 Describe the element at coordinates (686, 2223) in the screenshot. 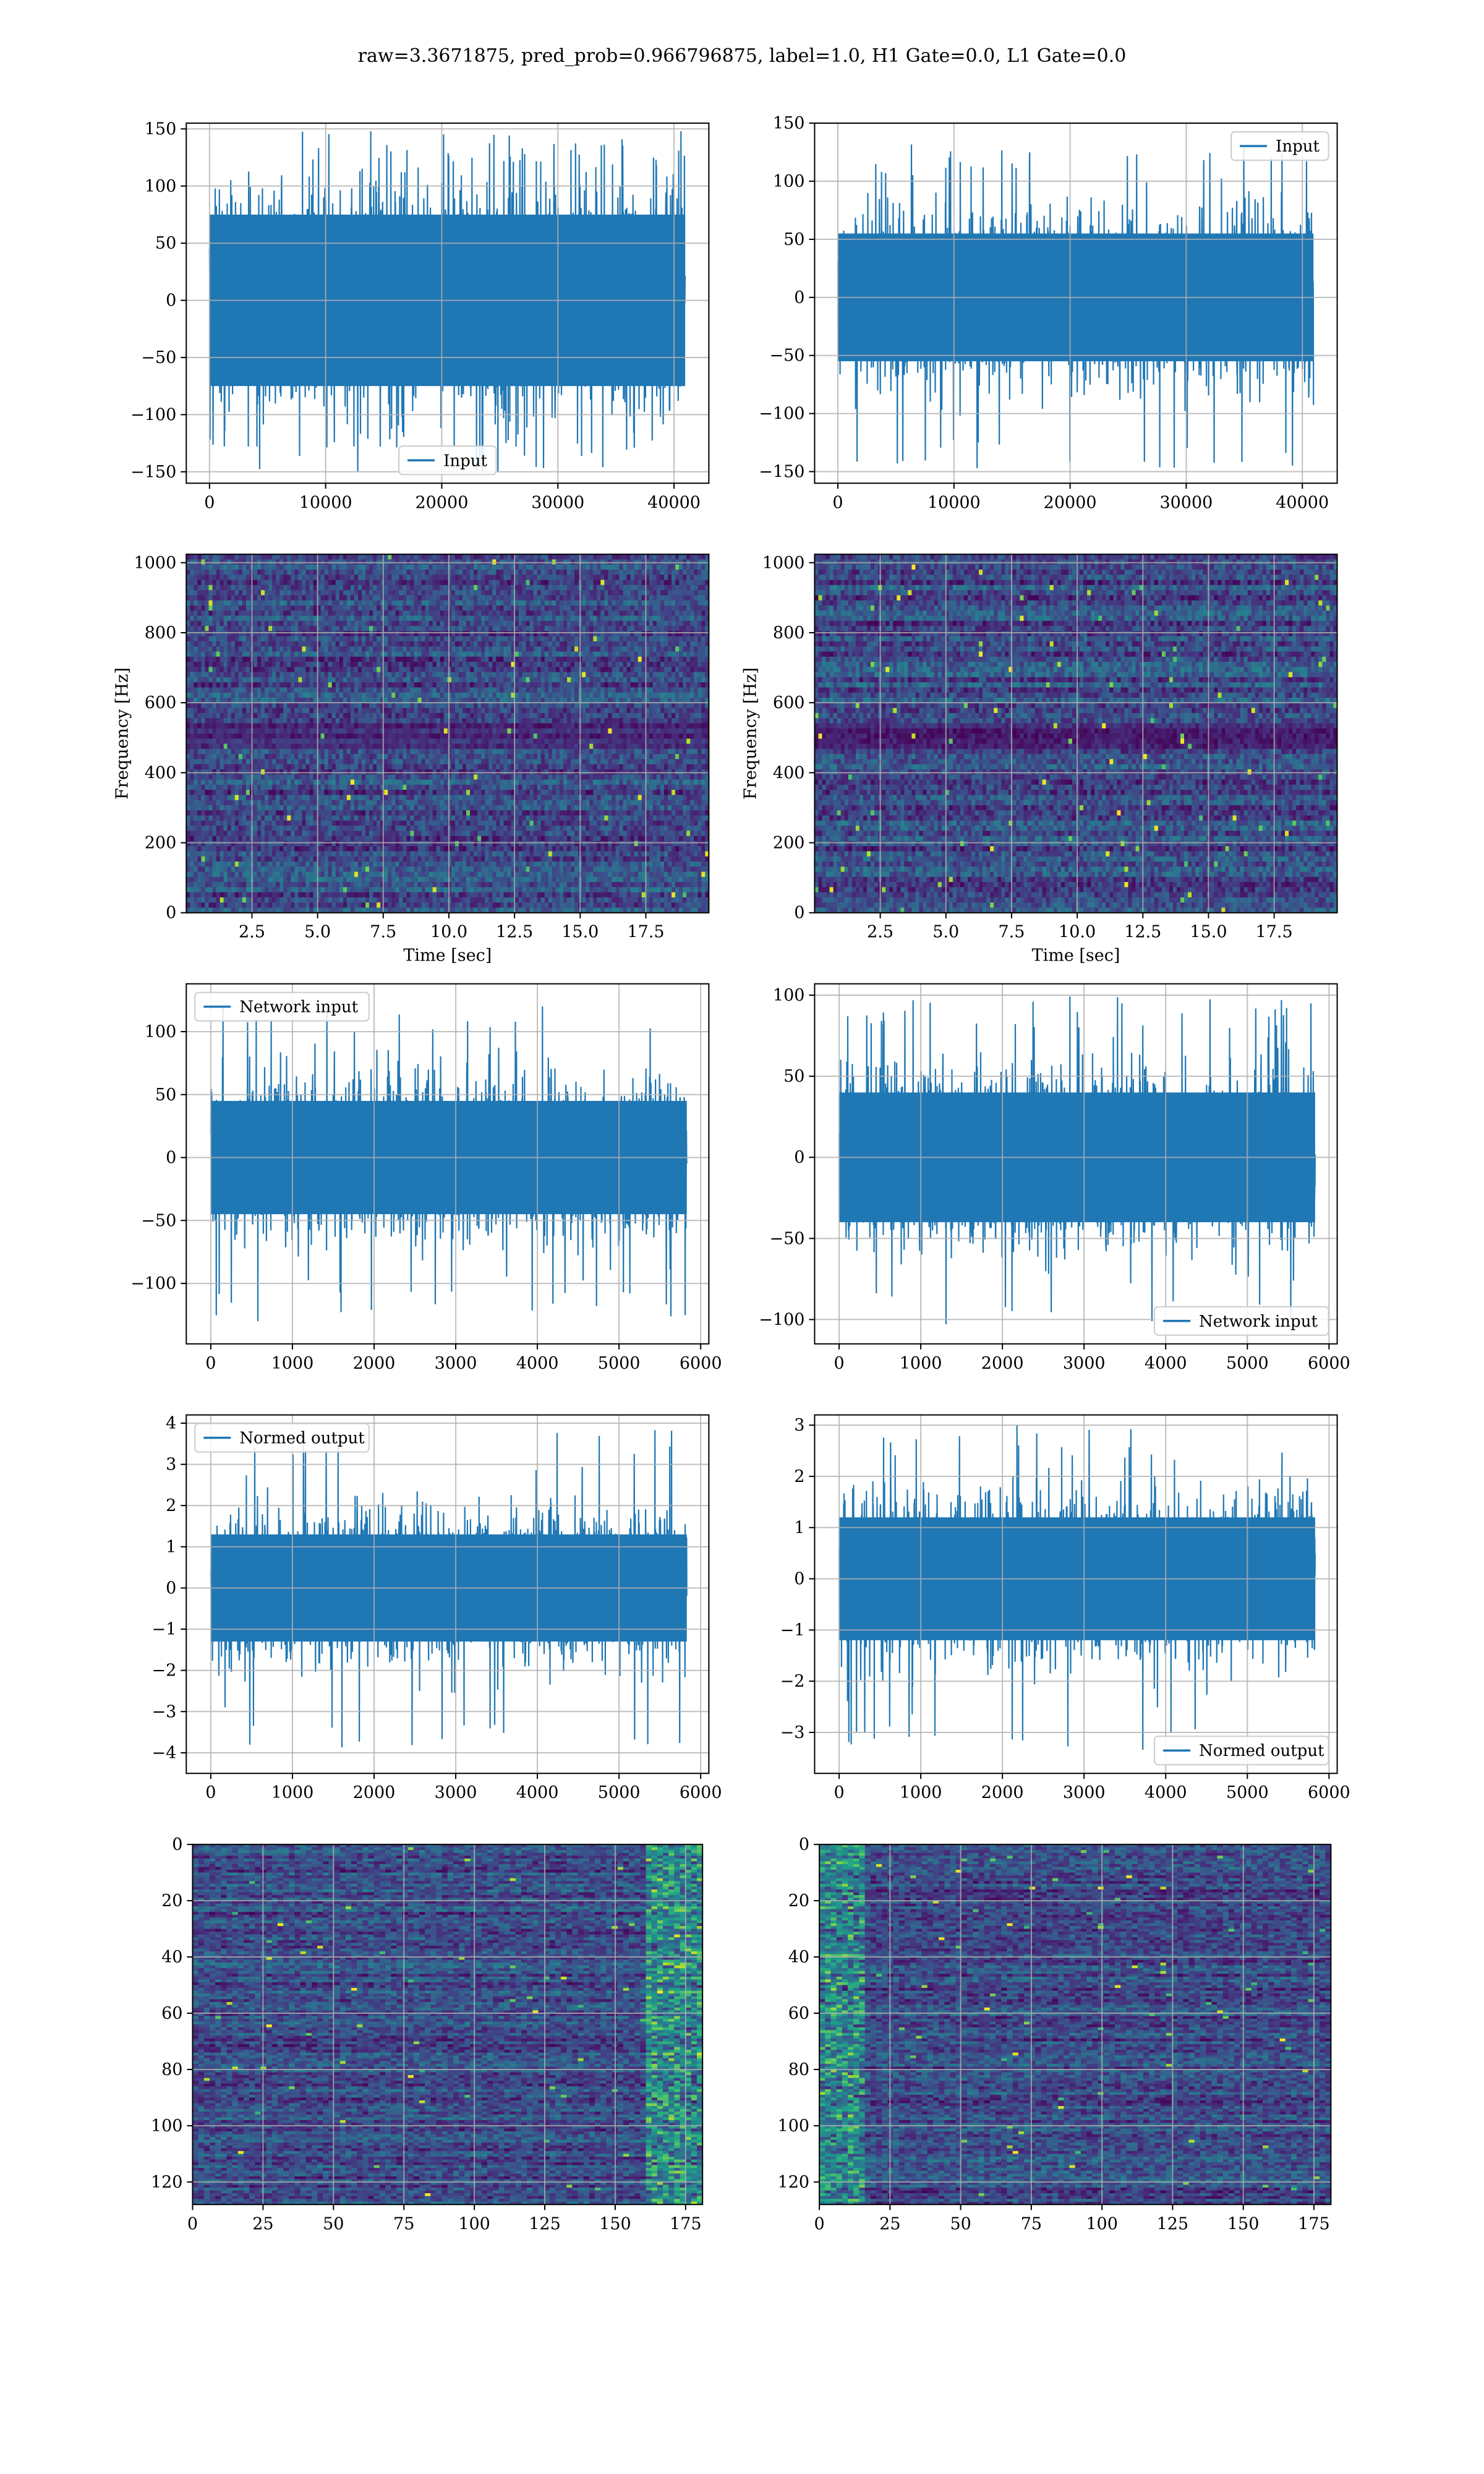

I see `h1-feature-map-xtick-label-7: 175` at that location.